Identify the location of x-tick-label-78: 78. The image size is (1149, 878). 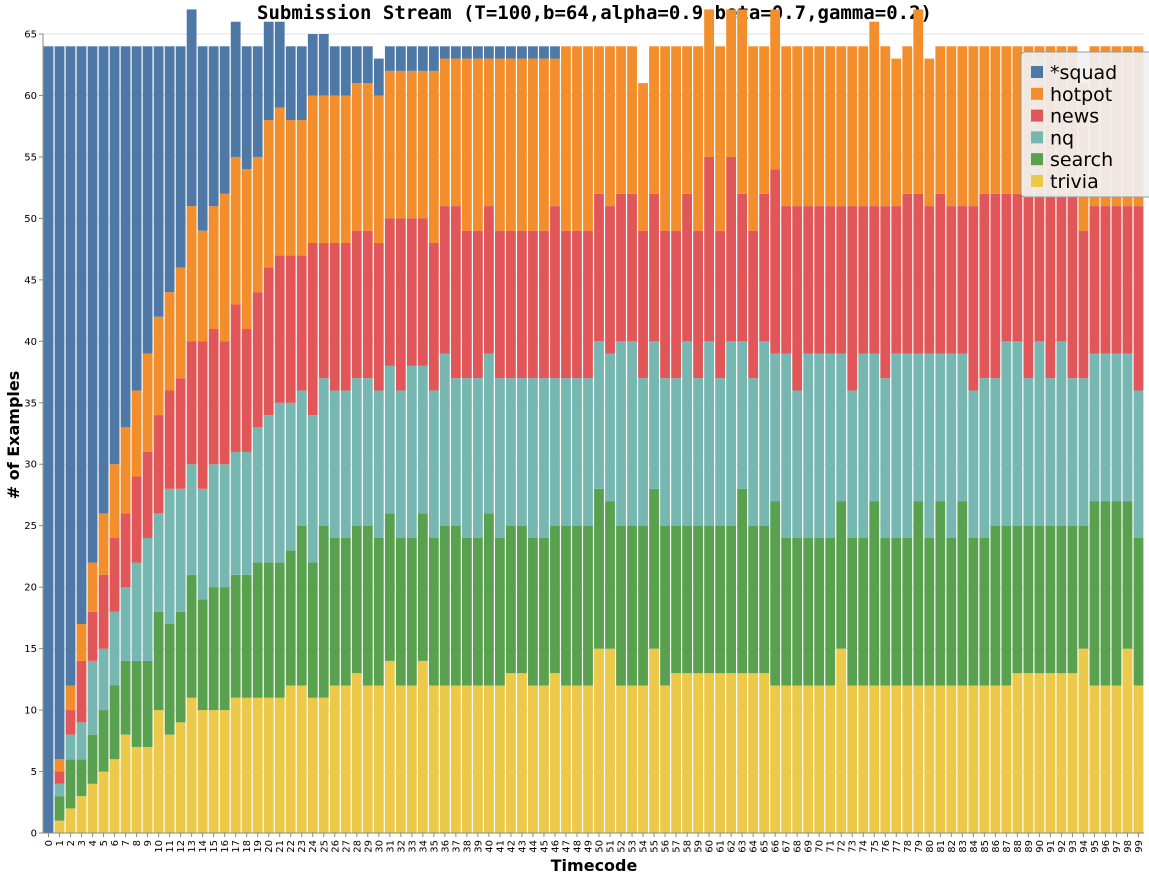
(908, 846).